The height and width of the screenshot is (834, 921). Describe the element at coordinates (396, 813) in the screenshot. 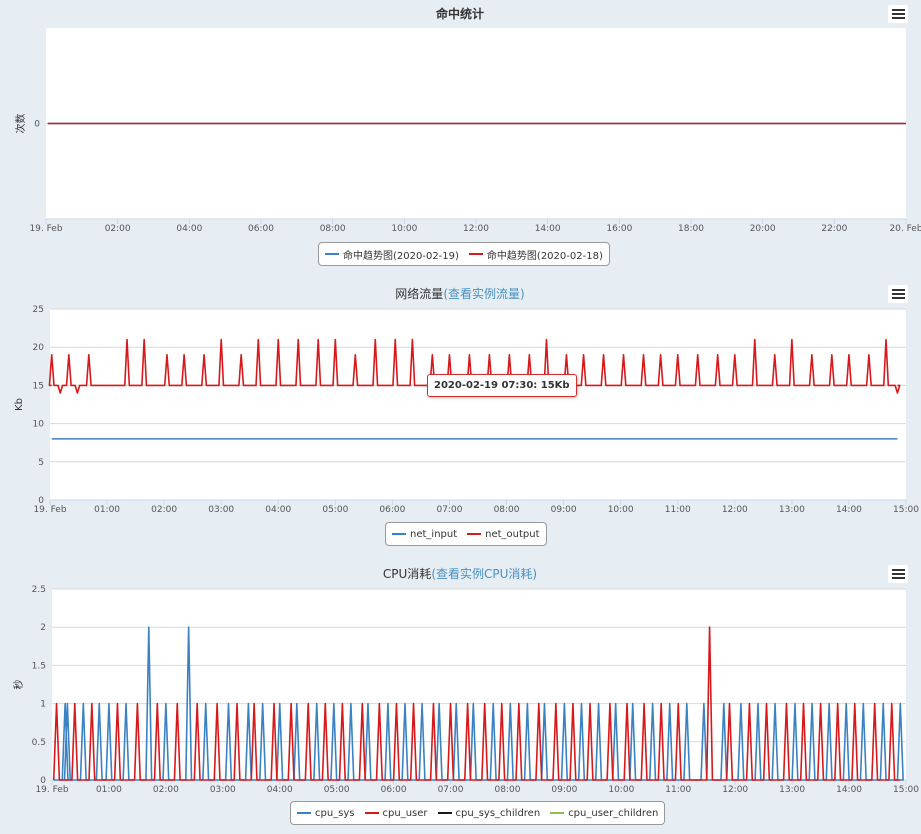

I see `legend-item-cpu-user: cpu_user` at that location.